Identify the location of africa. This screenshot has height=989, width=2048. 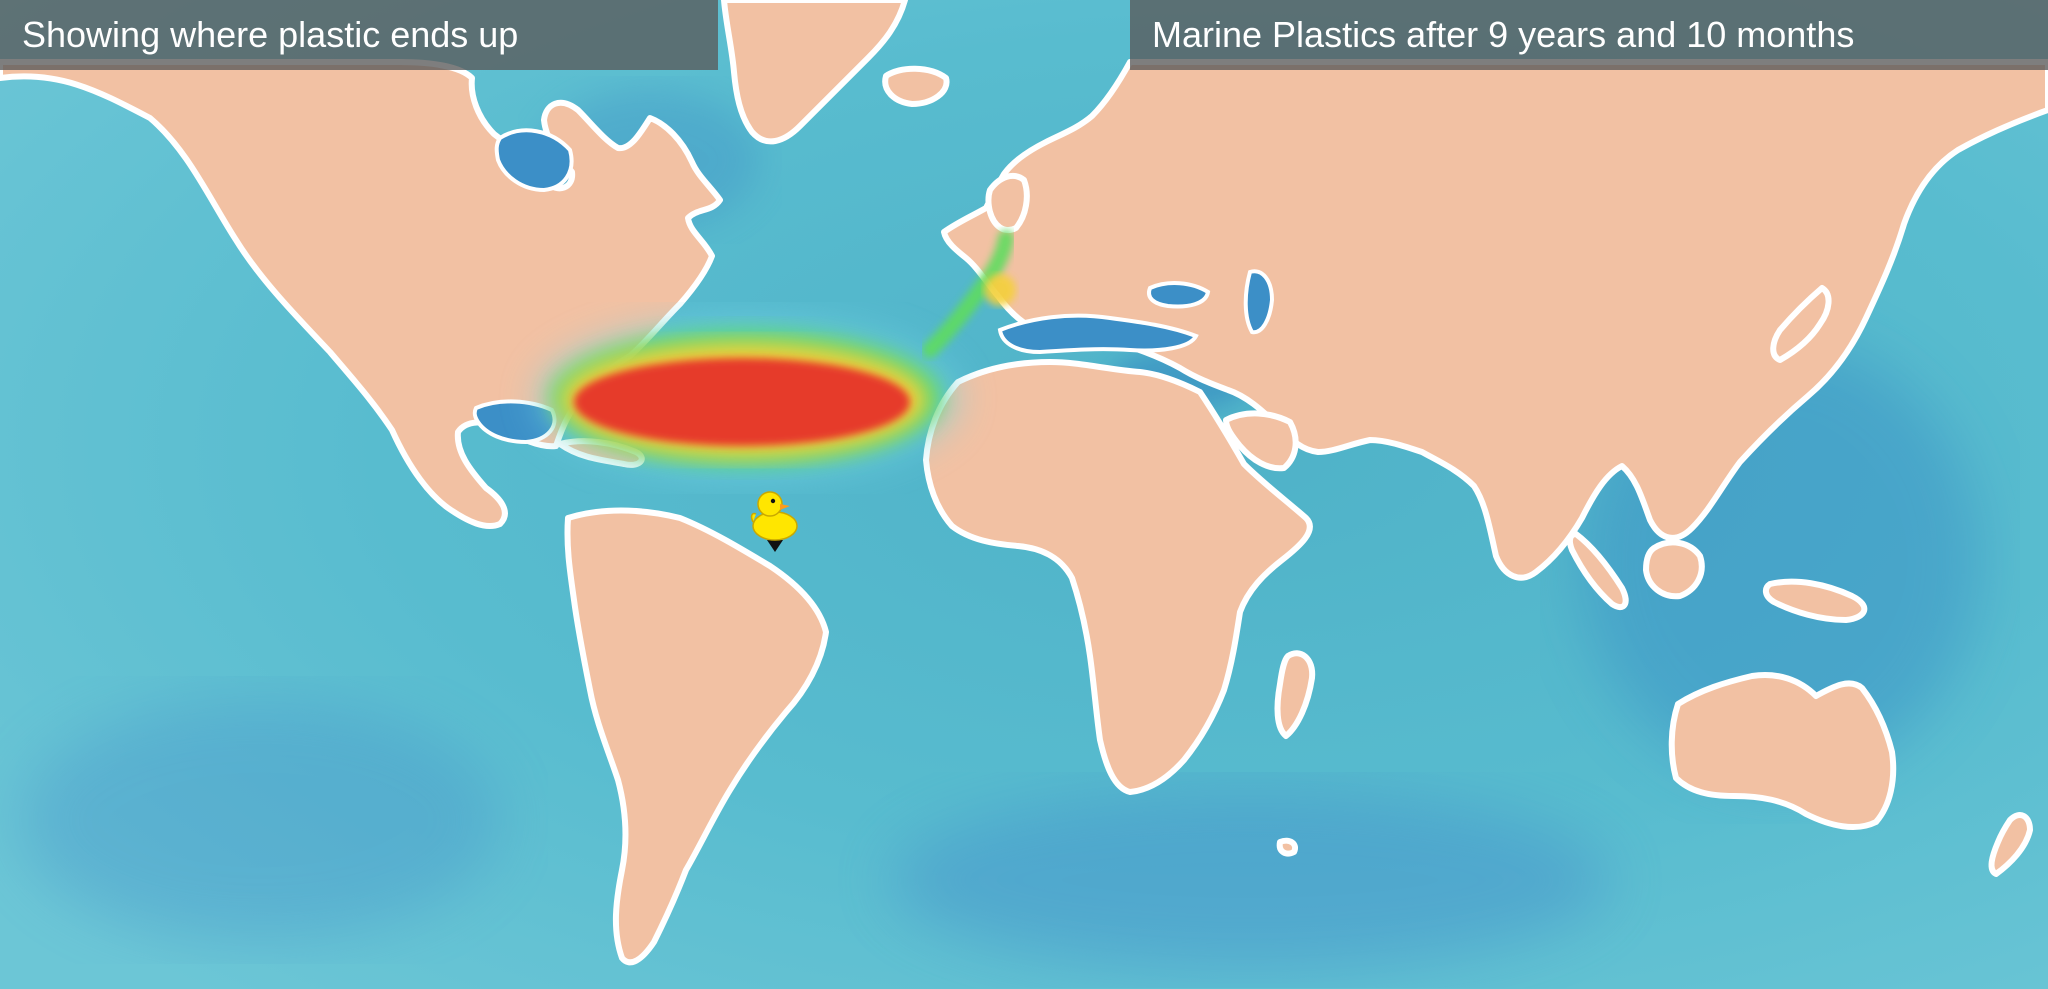
(1118, 577).